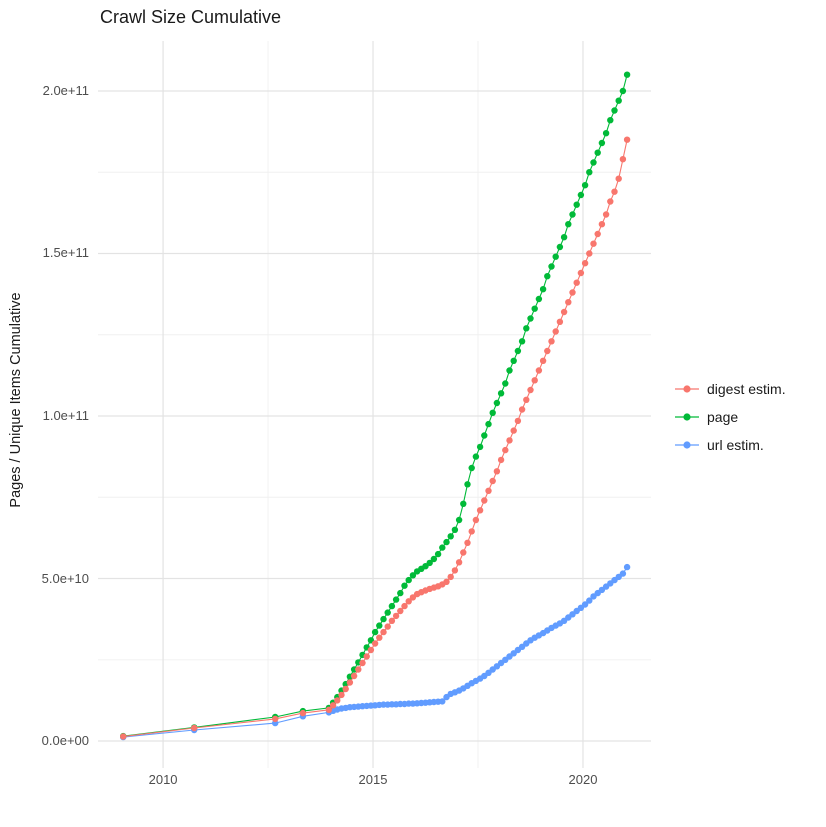 Image resolution: width=826 pixels, height=827 pixels. Describe the element at coordinates (583, 779) in the screenshot. I see `x-tick-label: 2020` at that location.